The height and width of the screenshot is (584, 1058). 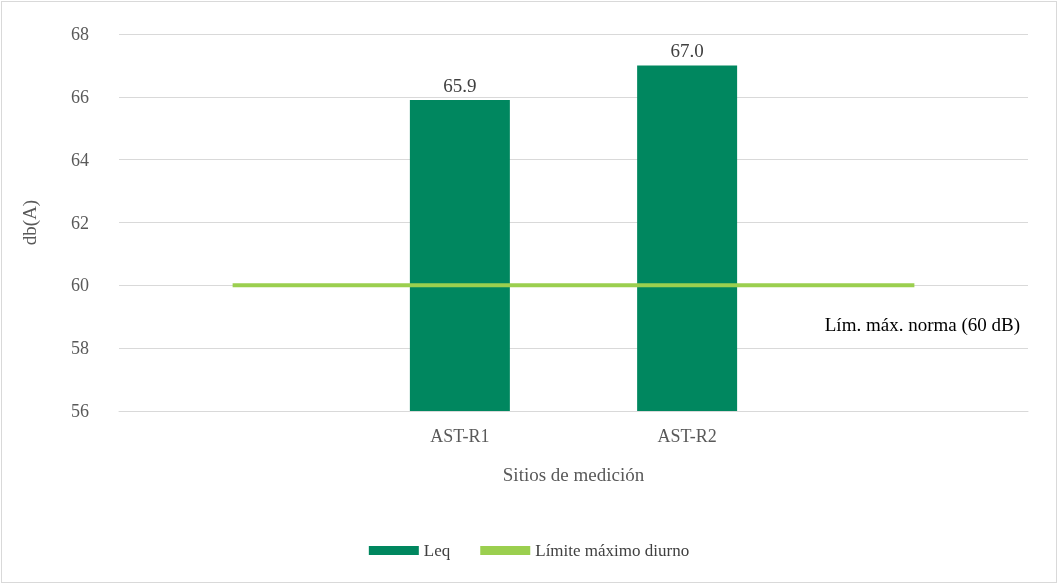 I want to click on y-tick-label: 68, so click(x=80, y=34).